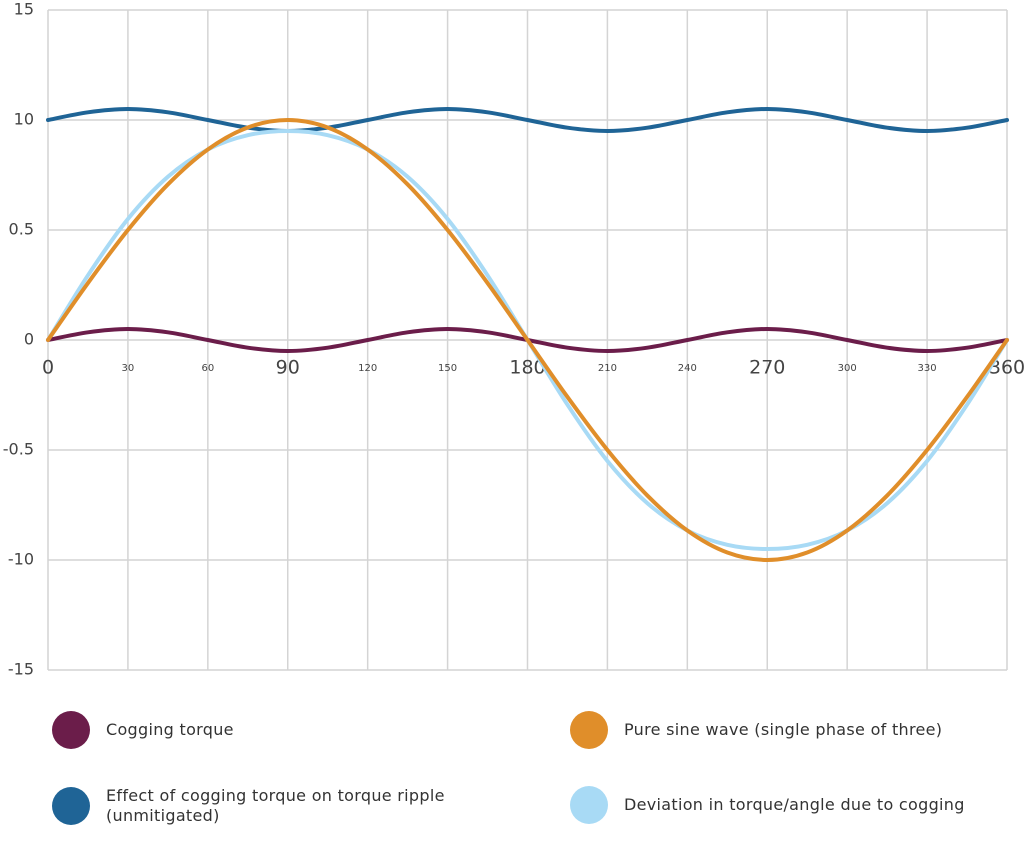  What do you see at coordinates (447, 368) in the screenshot?
I see `x-tick-label: 150` at bounding box center [447, 368].